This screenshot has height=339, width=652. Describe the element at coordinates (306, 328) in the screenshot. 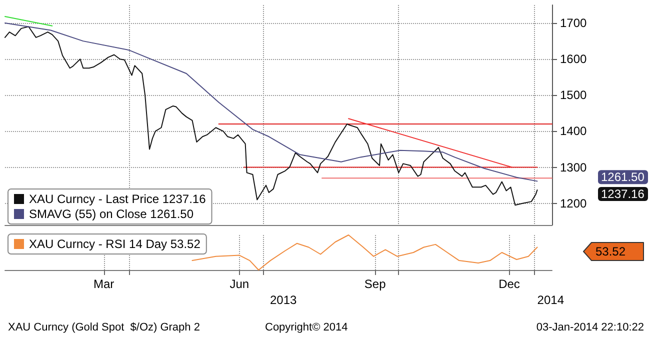

I see `text: Copyright© 2014` at that location.